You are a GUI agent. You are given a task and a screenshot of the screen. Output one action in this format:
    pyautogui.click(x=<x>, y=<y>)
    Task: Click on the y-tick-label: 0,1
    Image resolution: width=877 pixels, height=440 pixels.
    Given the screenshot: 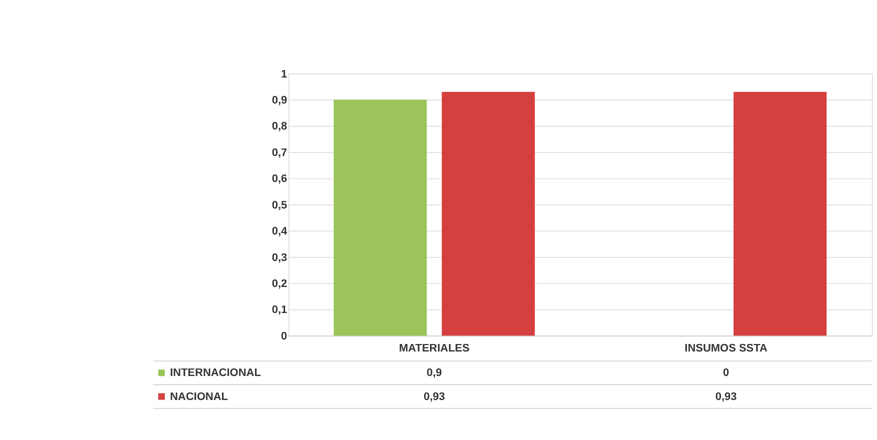 What is the action you would take?
    pyautogui.click(x=280, y=310)
    